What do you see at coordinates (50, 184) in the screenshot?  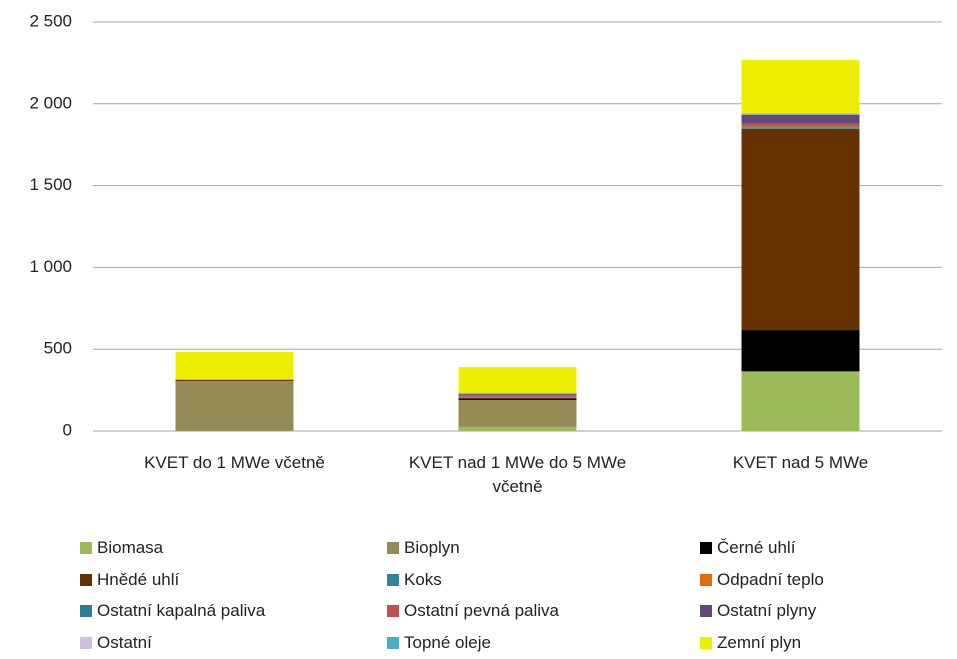 I see `y-tick-label: 1 500` at bounding box center [50, 184].